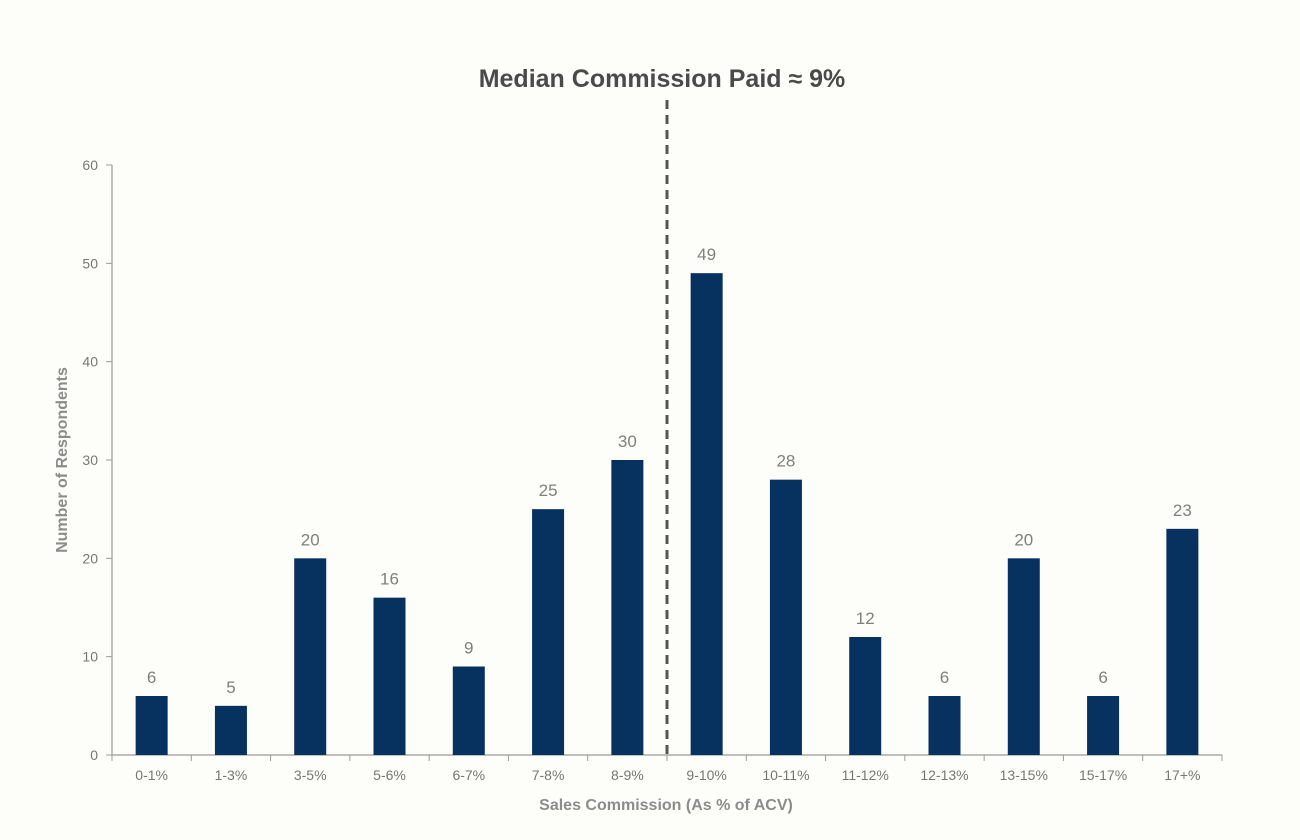 The height and width of the screenshot is (840, 1300). Describe the element at coordinates (667, 758) in the screenshot. I see `x-axis-ticks` at that location.